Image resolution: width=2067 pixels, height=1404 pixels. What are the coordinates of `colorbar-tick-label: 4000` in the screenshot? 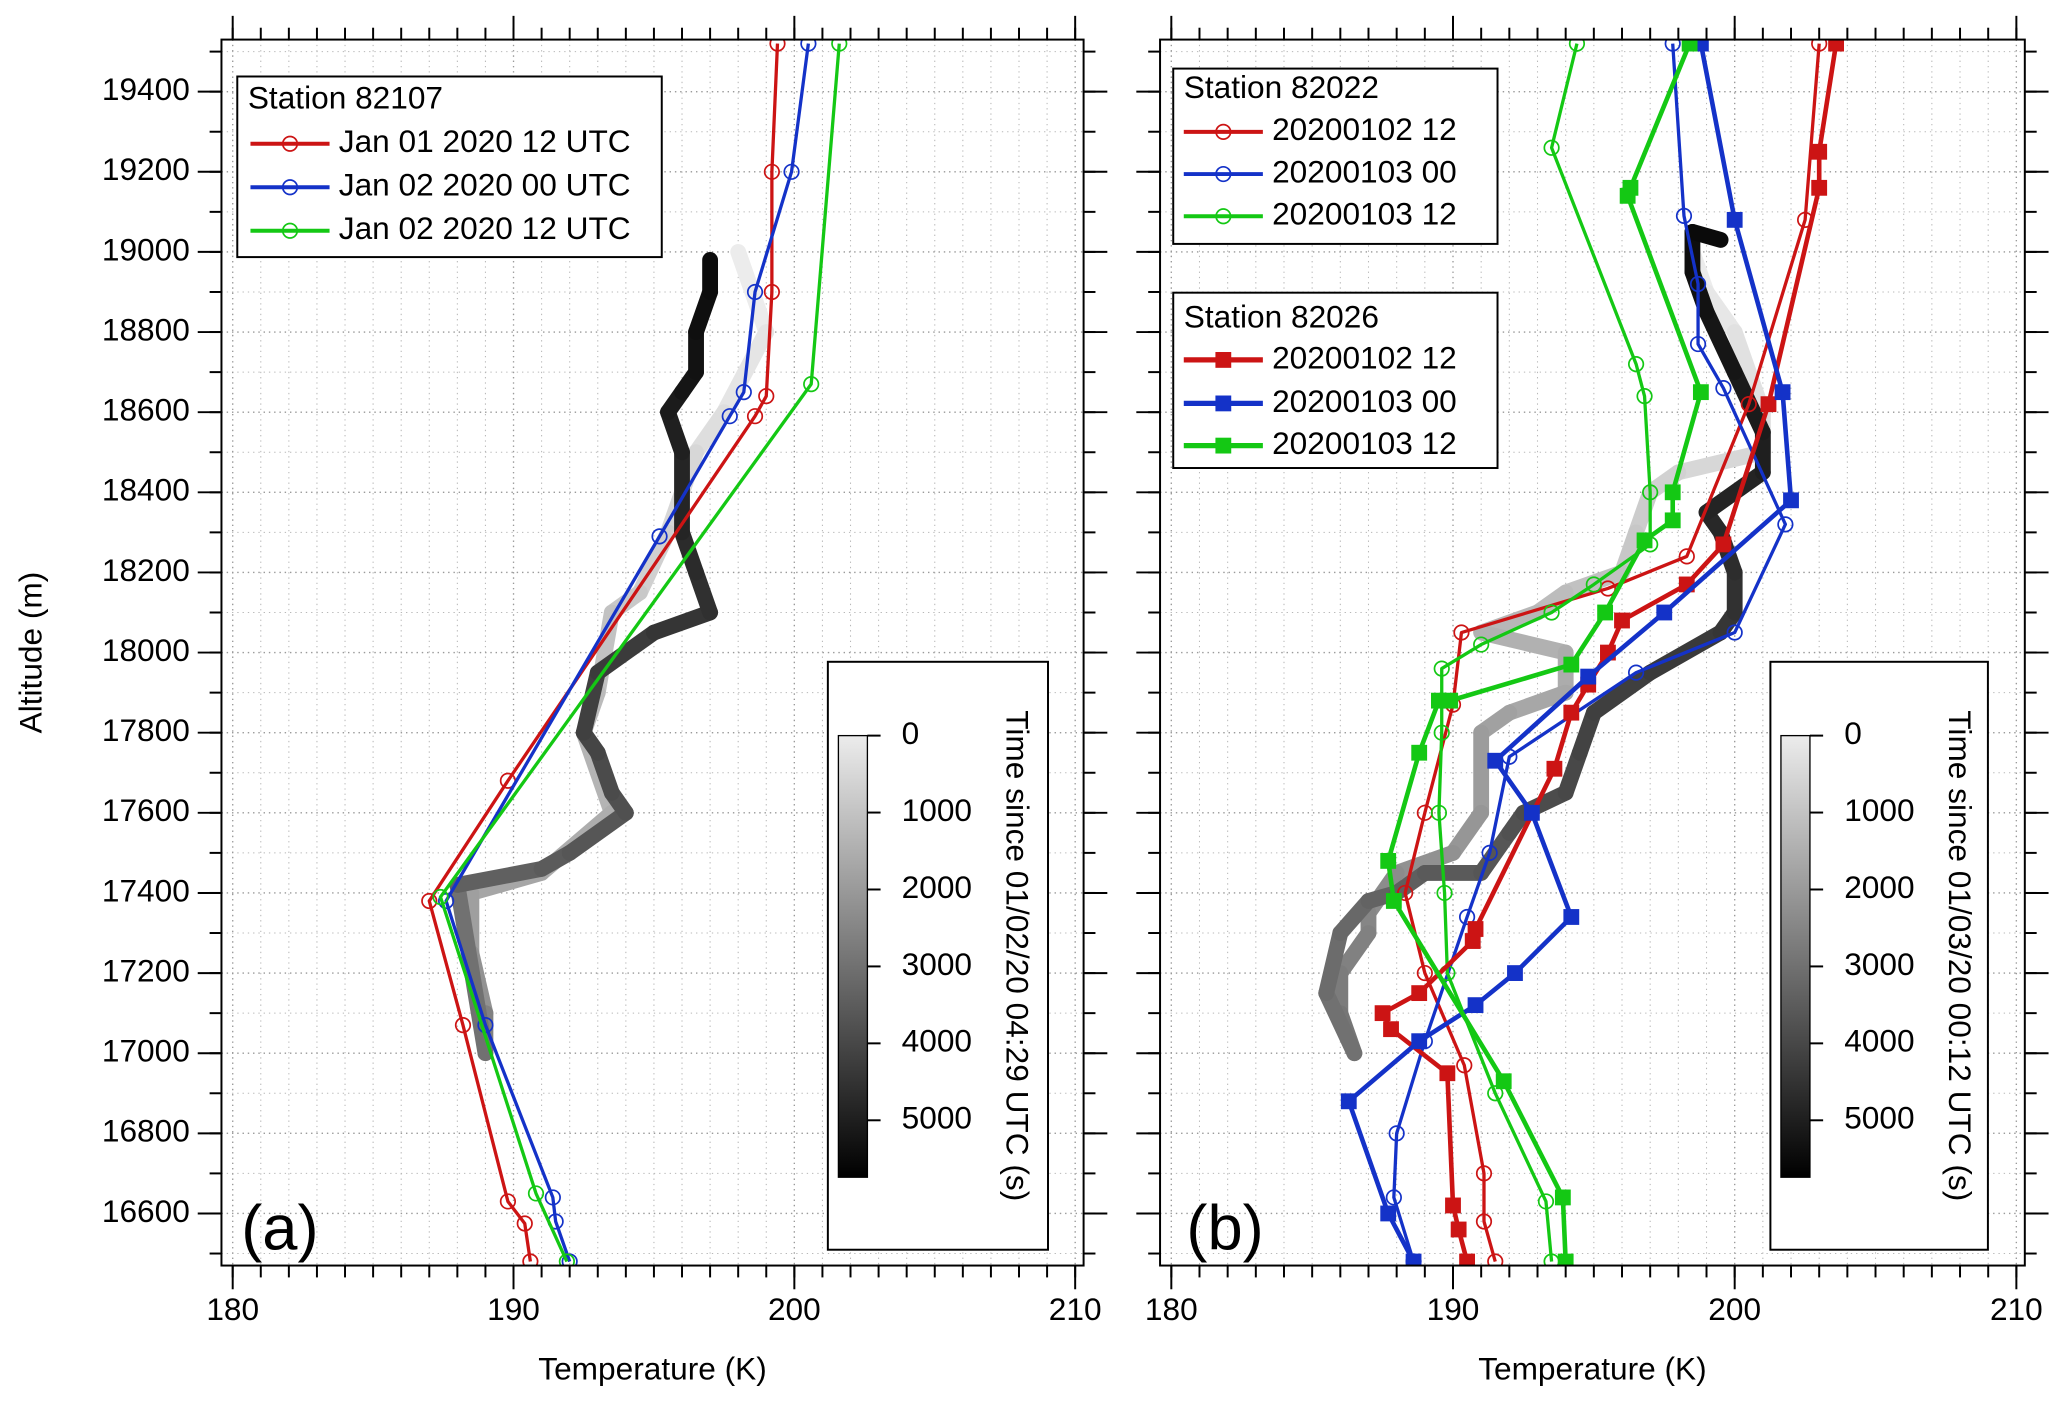 It's located at (1879, 1041).